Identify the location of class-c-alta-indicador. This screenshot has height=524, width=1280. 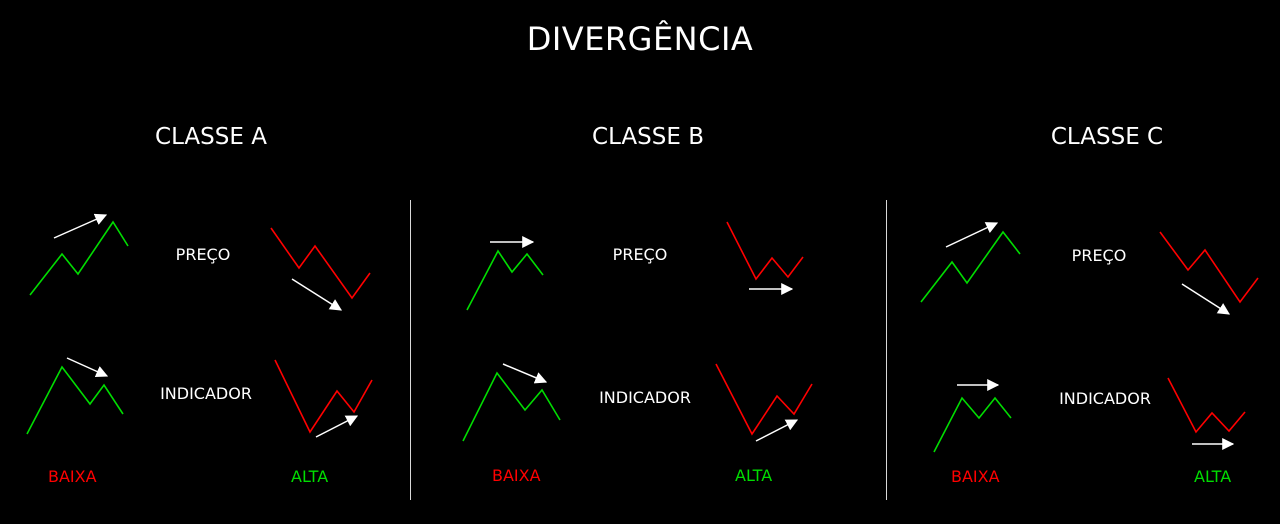
(1206, 413).